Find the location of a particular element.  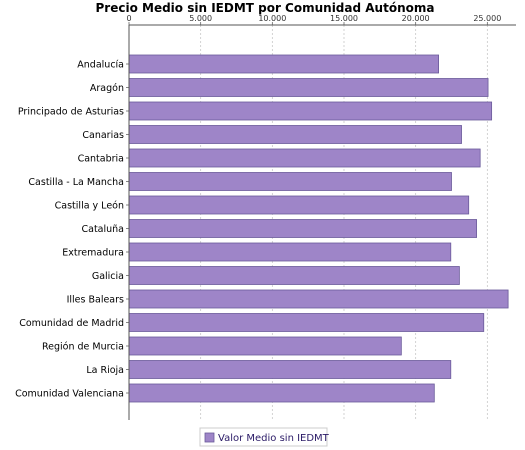

category-label: Comunidad Valenciana is located at coordinates (69, 394).